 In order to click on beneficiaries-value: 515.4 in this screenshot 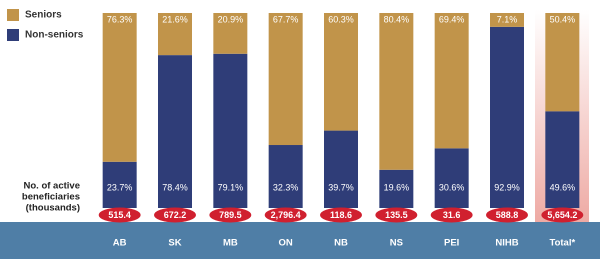, I will do `click(119, 215)`.